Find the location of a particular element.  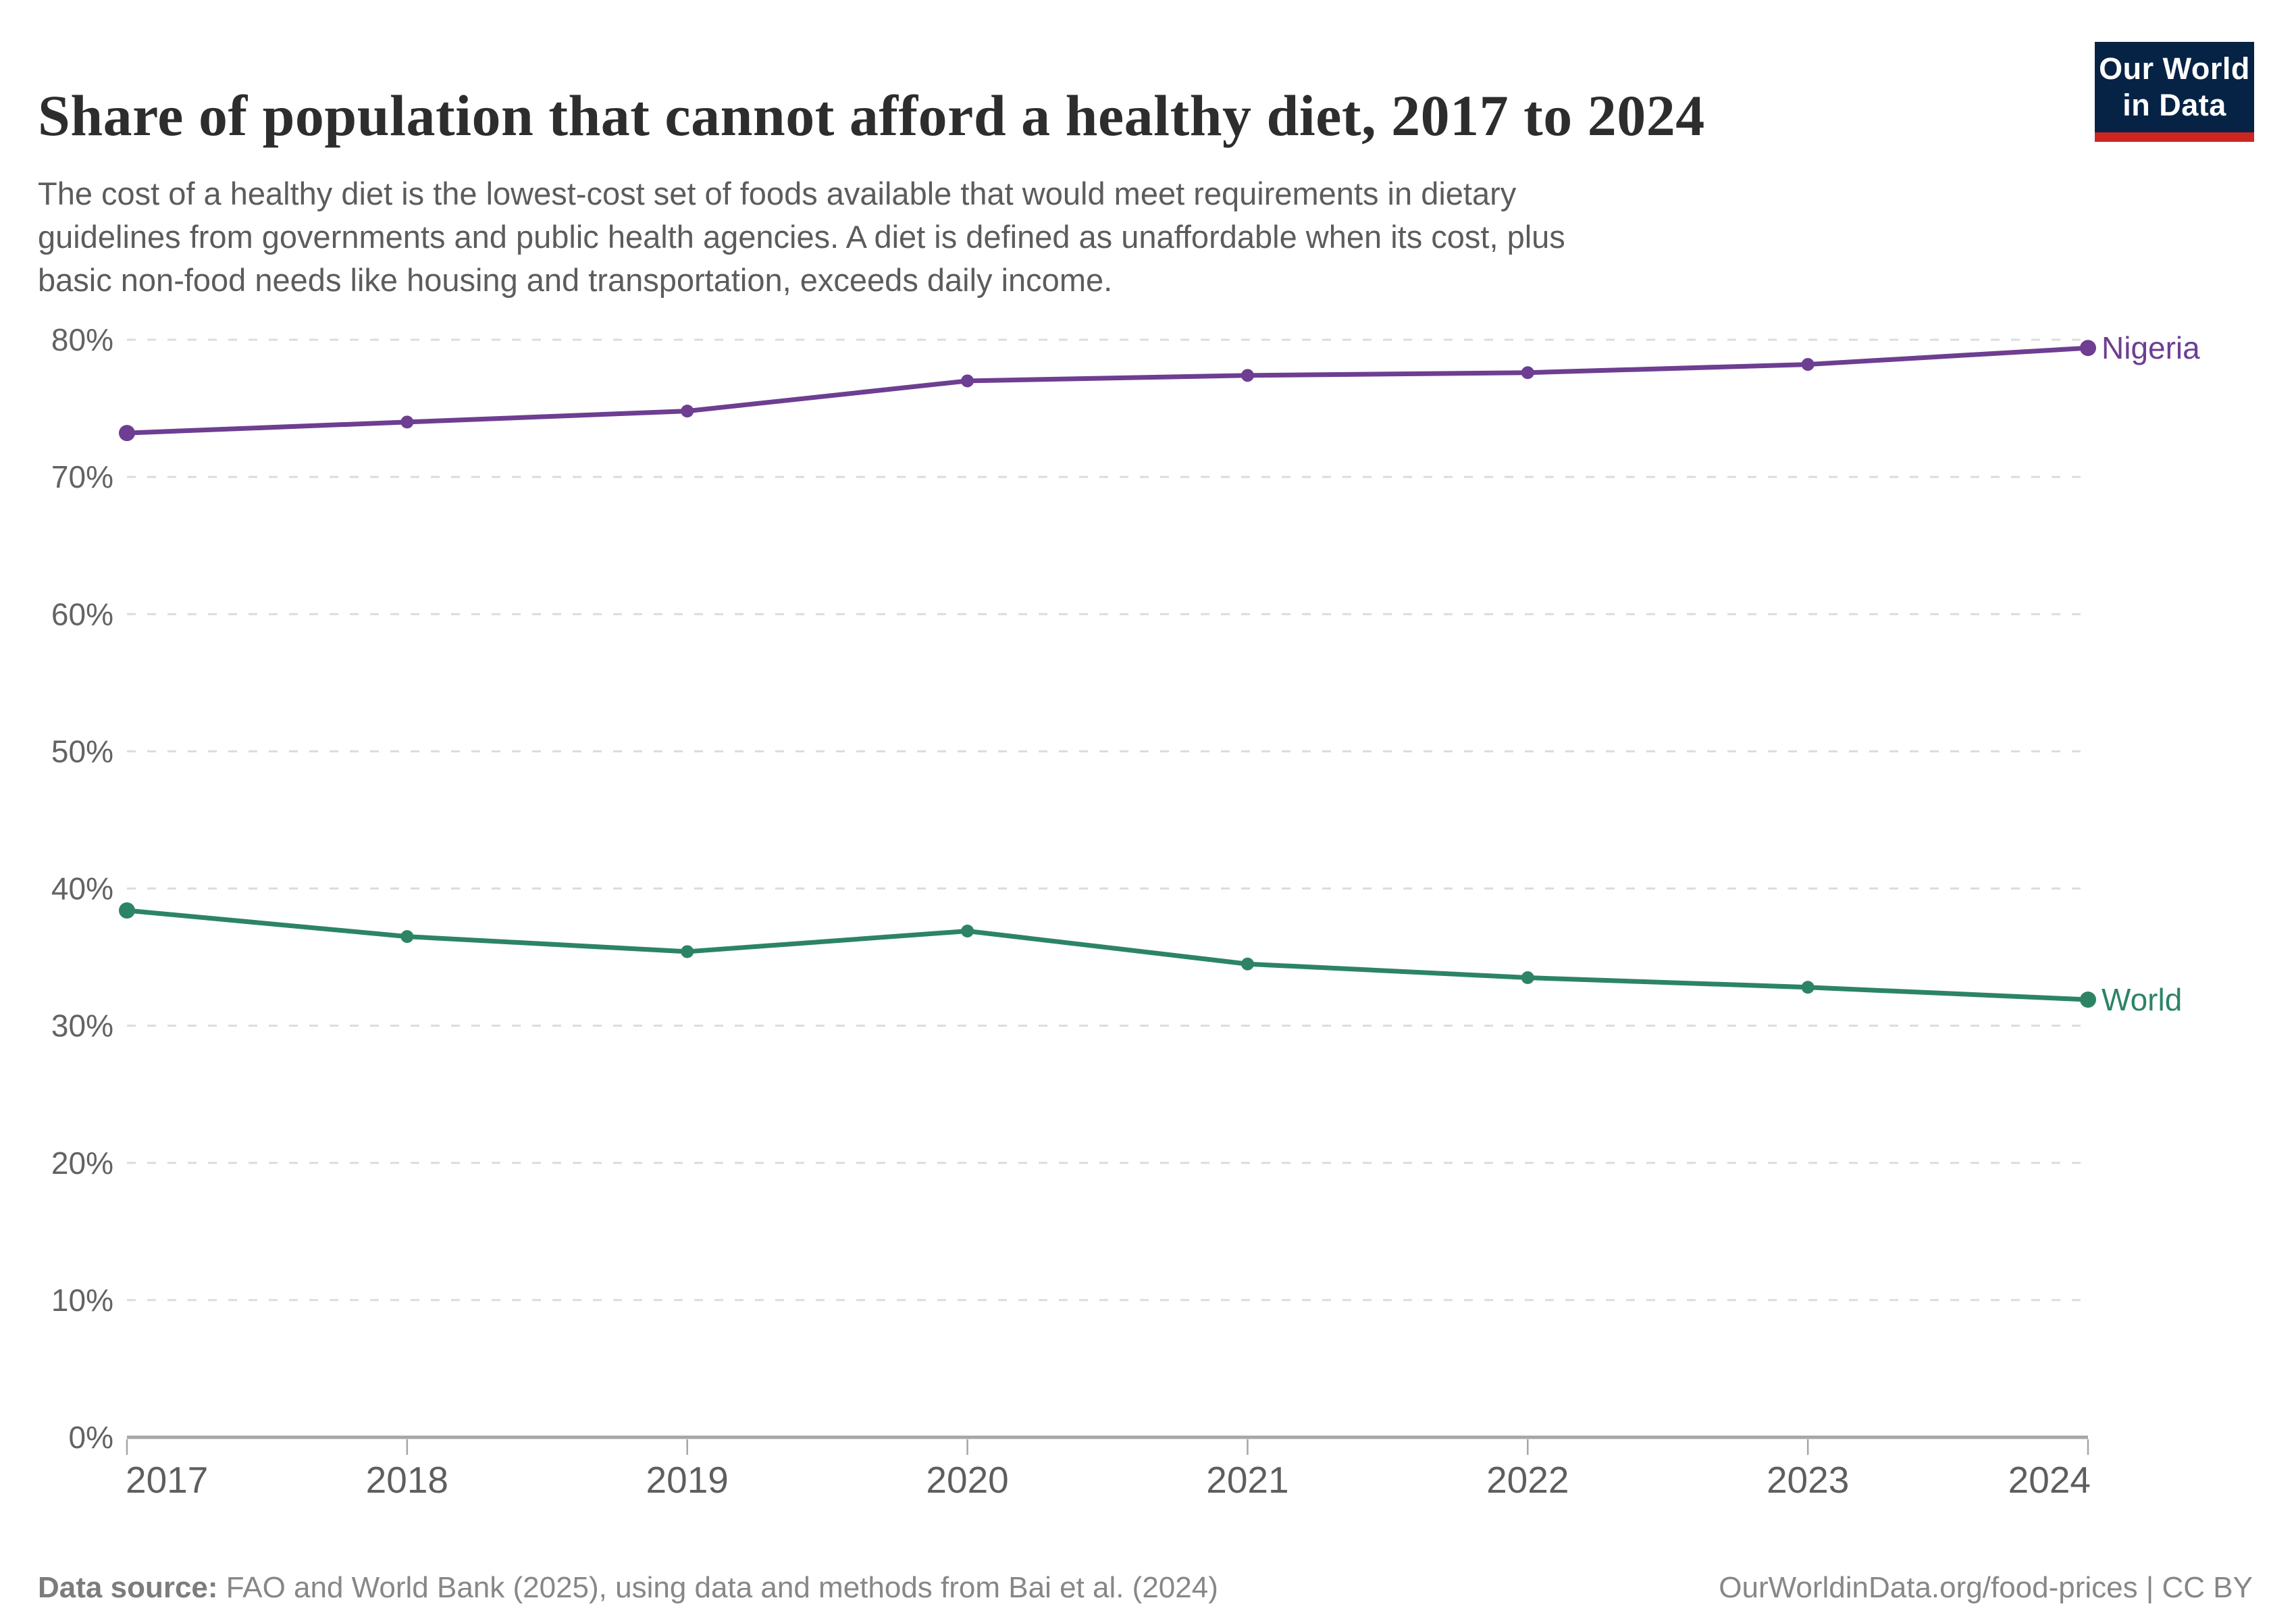

series-line-nigeria is located at coordinates (1107, 390).